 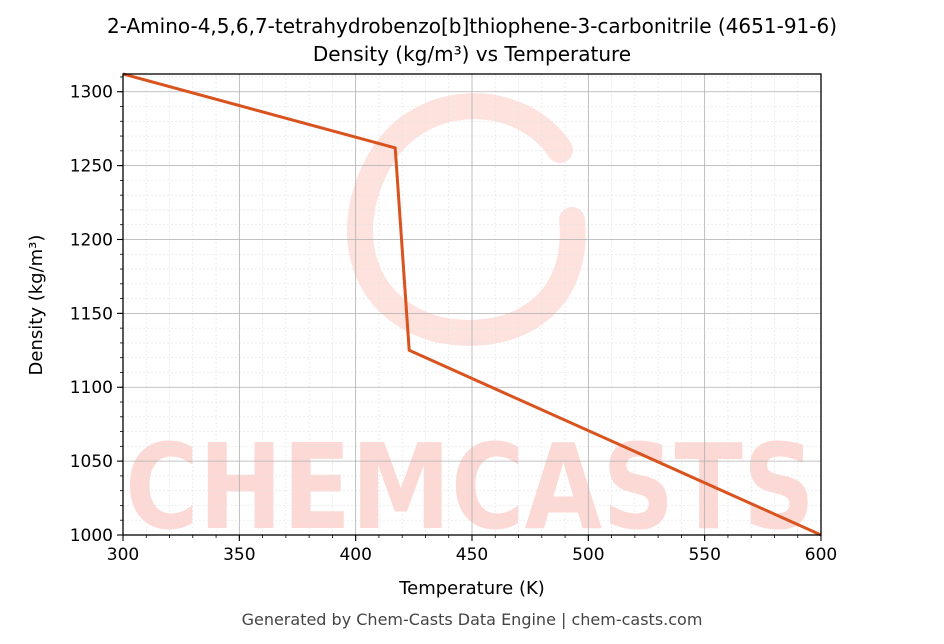 What do you see at coordinates (91, 388) in the screenshot?
I see `y-tick-label: 1100` at bounding box center [91, 388].